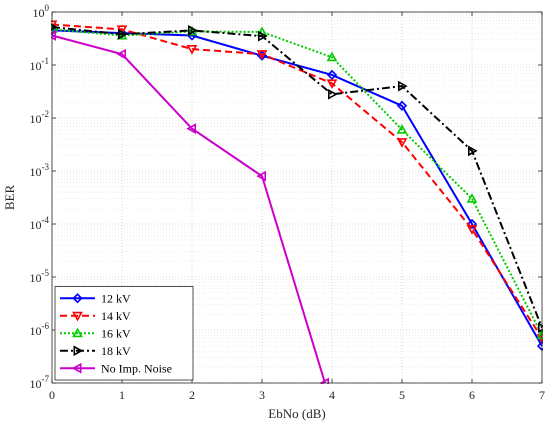 The height and width of the screenshot is (427, 550). What do you see at coordinates (116, 316) in the screenshot?
I see `legend-label: 14 kV` at bounding box center [116, 316].